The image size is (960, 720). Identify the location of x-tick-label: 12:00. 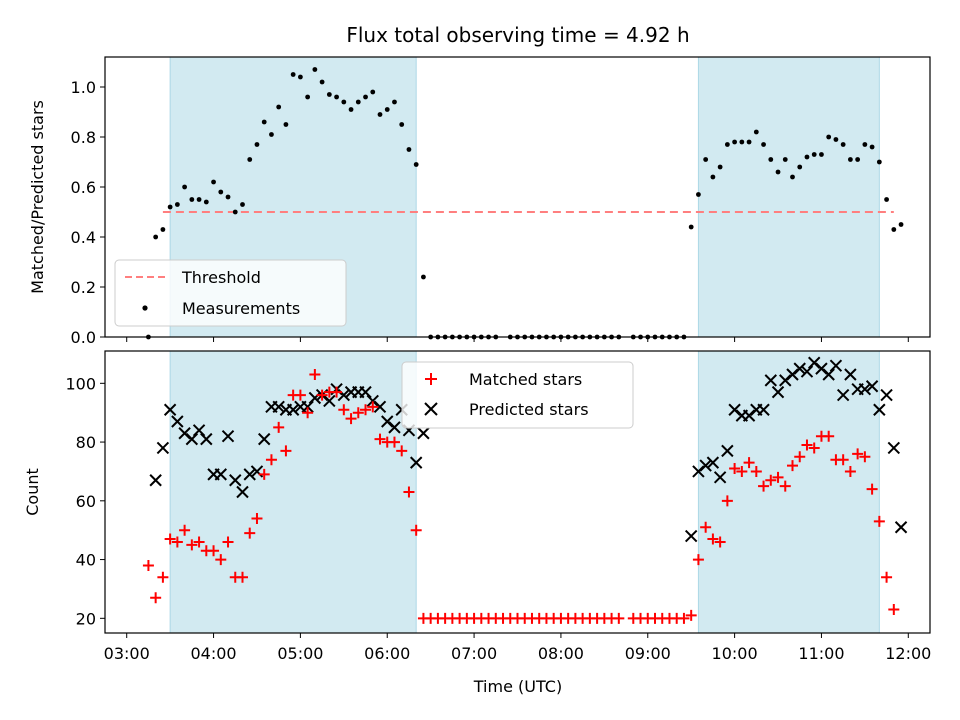
(908, 653).